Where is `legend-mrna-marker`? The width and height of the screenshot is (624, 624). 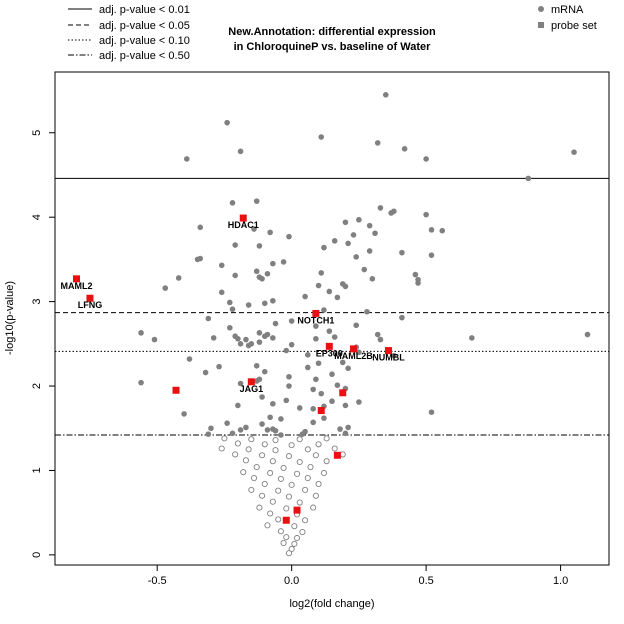
legend-mrna-marker is located at coordinates (541, 9).